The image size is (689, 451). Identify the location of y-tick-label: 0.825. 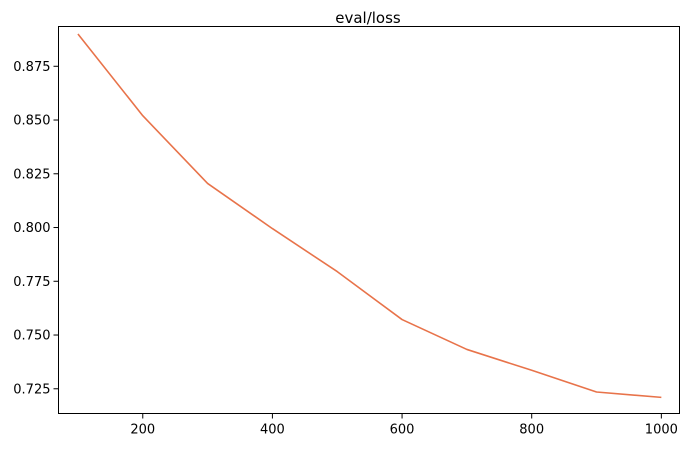
(31, 174).